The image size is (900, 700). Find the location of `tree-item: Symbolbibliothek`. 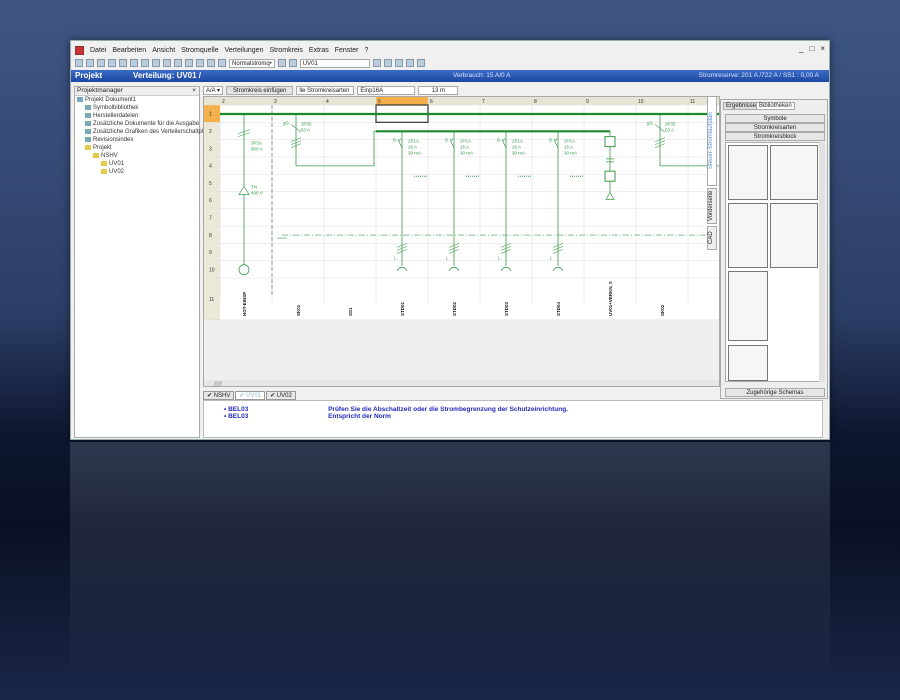

tree-item: Symbolbibliothek is located at coordinates (137, 108).